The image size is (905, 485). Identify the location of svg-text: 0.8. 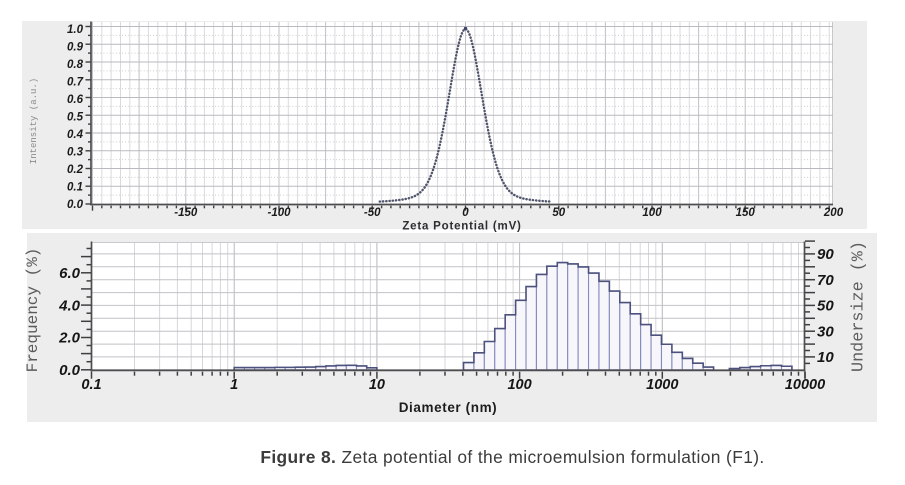
(75, 65).